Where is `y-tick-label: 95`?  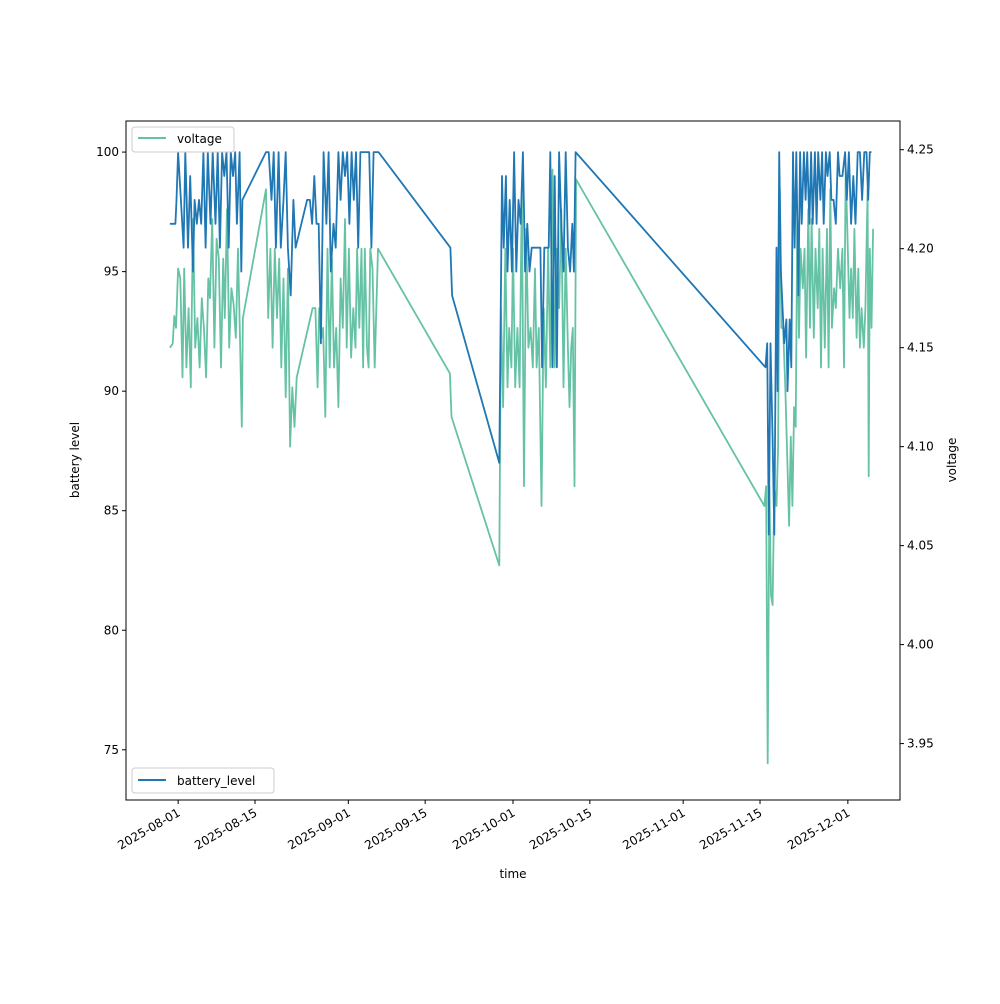 y-tick-label: 95 is located at coordinates (111, 272).